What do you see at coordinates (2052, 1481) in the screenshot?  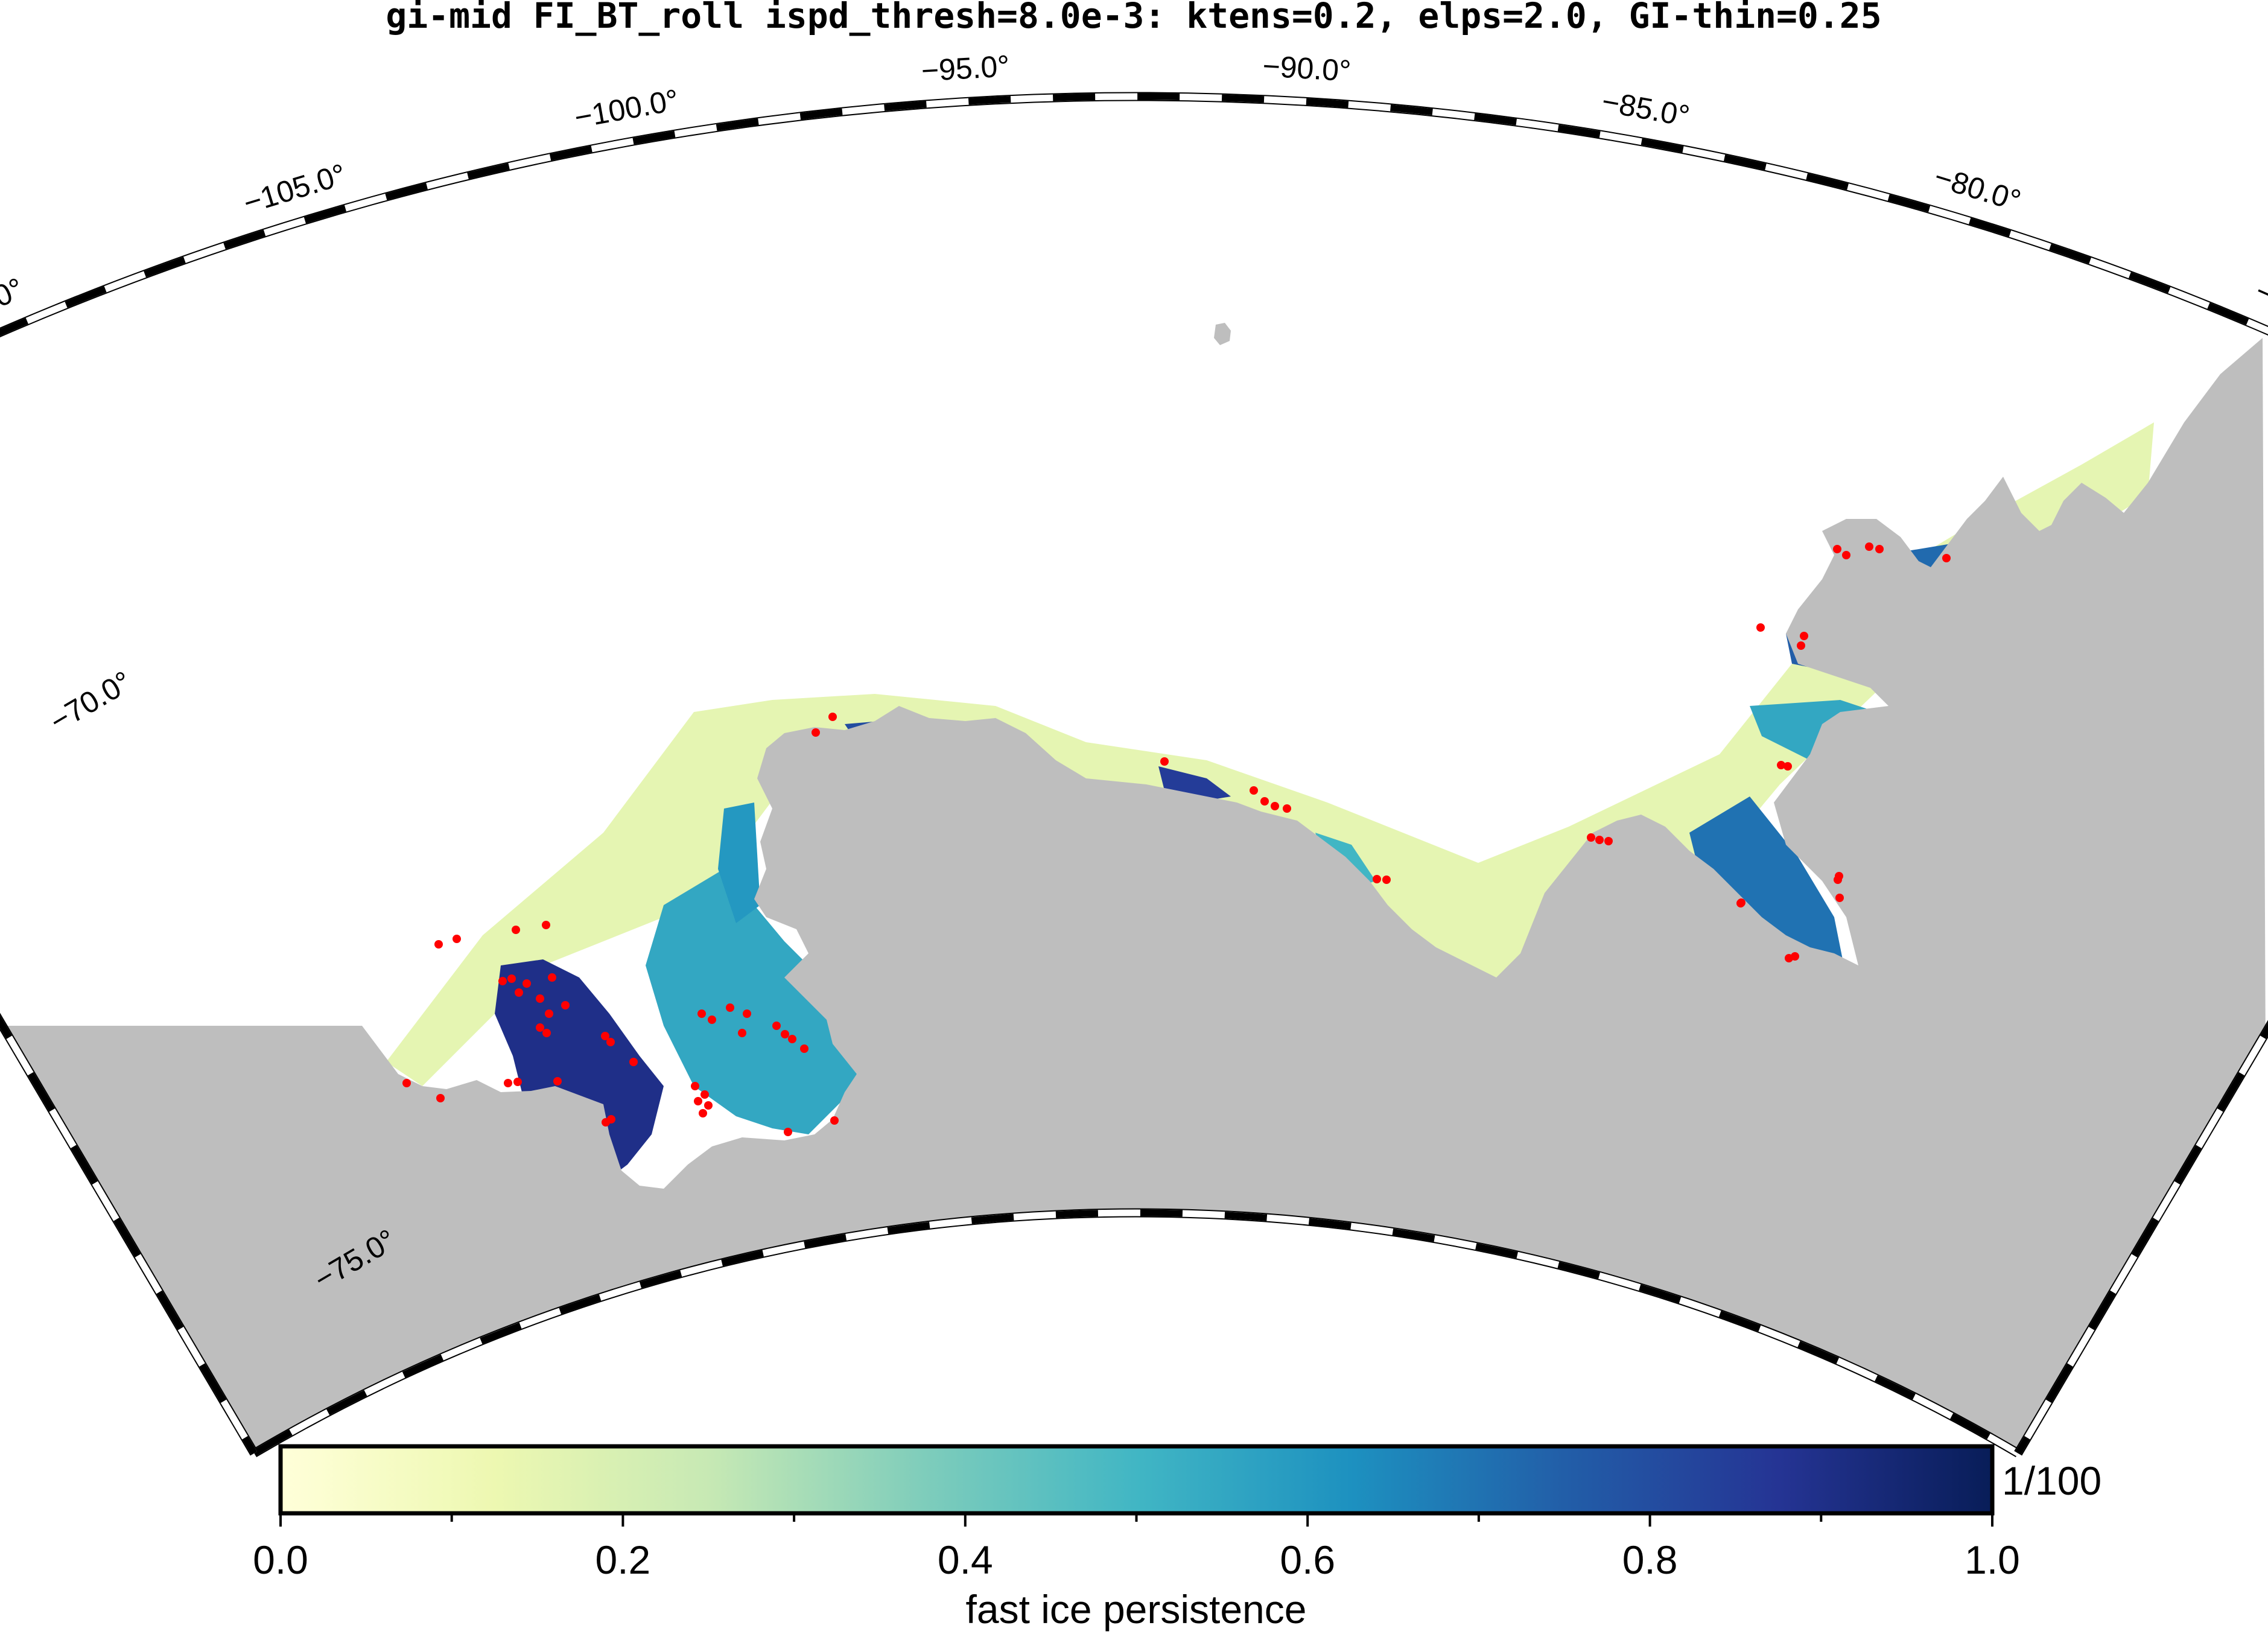 I see `colorbar-unit-label: 1/100` at bounding box center [2052, 1481].